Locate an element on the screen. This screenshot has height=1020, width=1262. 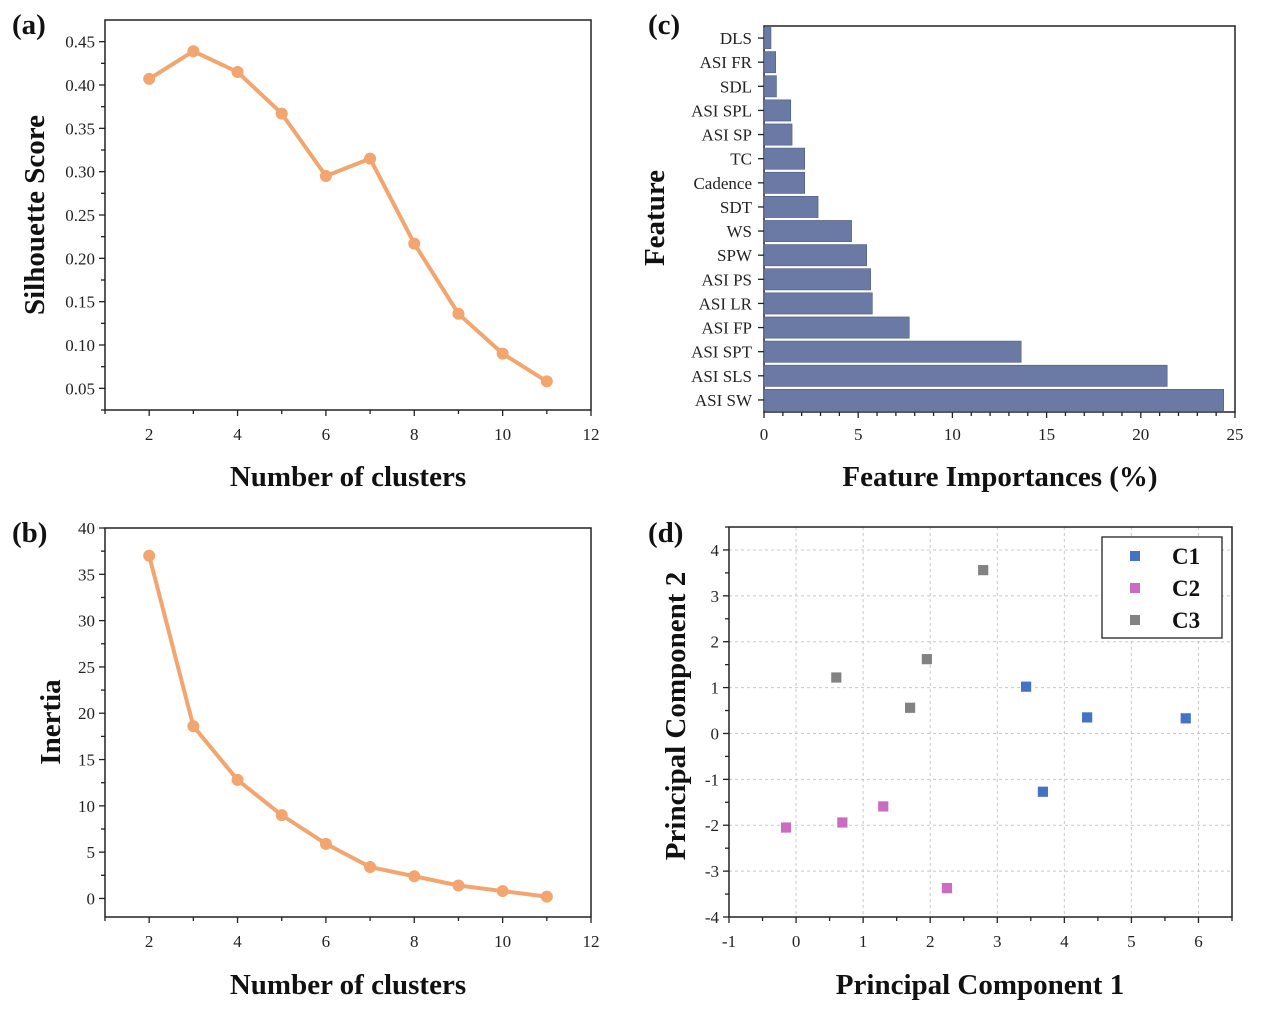
y-tick-label: 0.10 is located at coordinates (80, 345).